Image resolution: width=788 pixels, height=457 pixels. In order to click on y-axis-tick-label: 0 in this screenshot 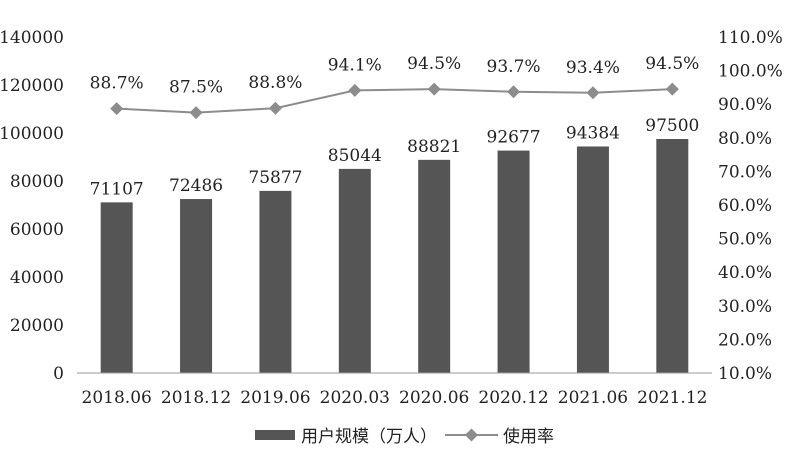, I will do `click(58, 374)`.